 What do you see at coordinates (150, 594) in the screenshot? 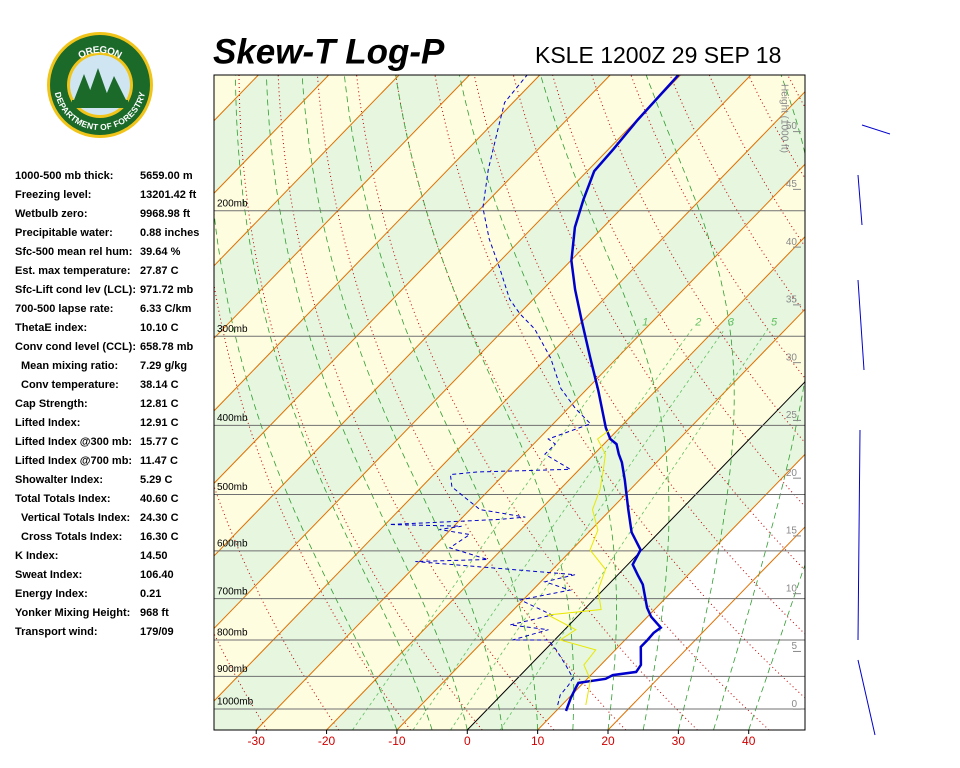
I see `stat-value: 0.21` at bounding box center [150, 594].